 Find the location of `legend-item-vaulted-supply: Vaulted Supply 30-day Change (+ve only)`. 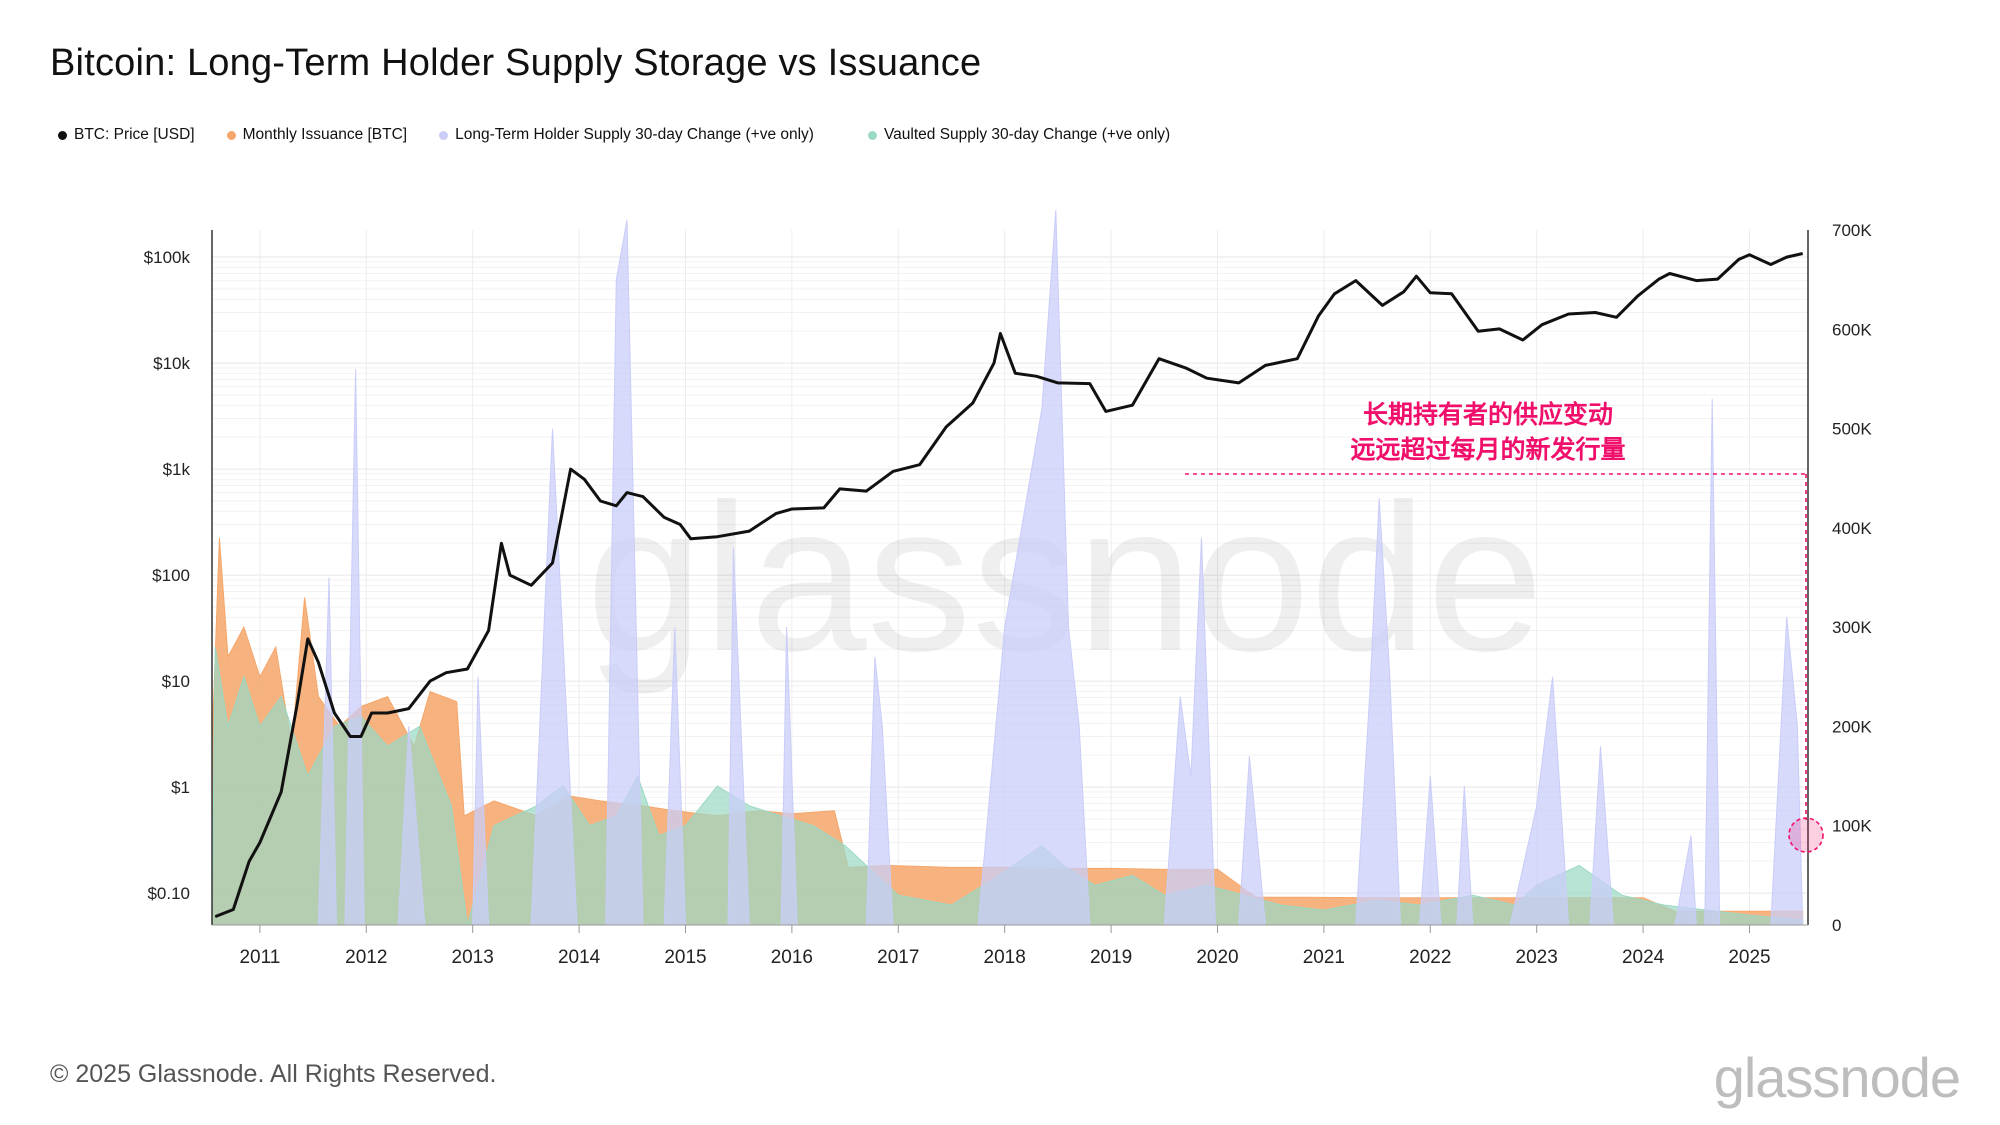

legend-item-vaulted-supply: Vaulted Supply 30-day Change (+ve only) is located at coordinates (1019, 135).